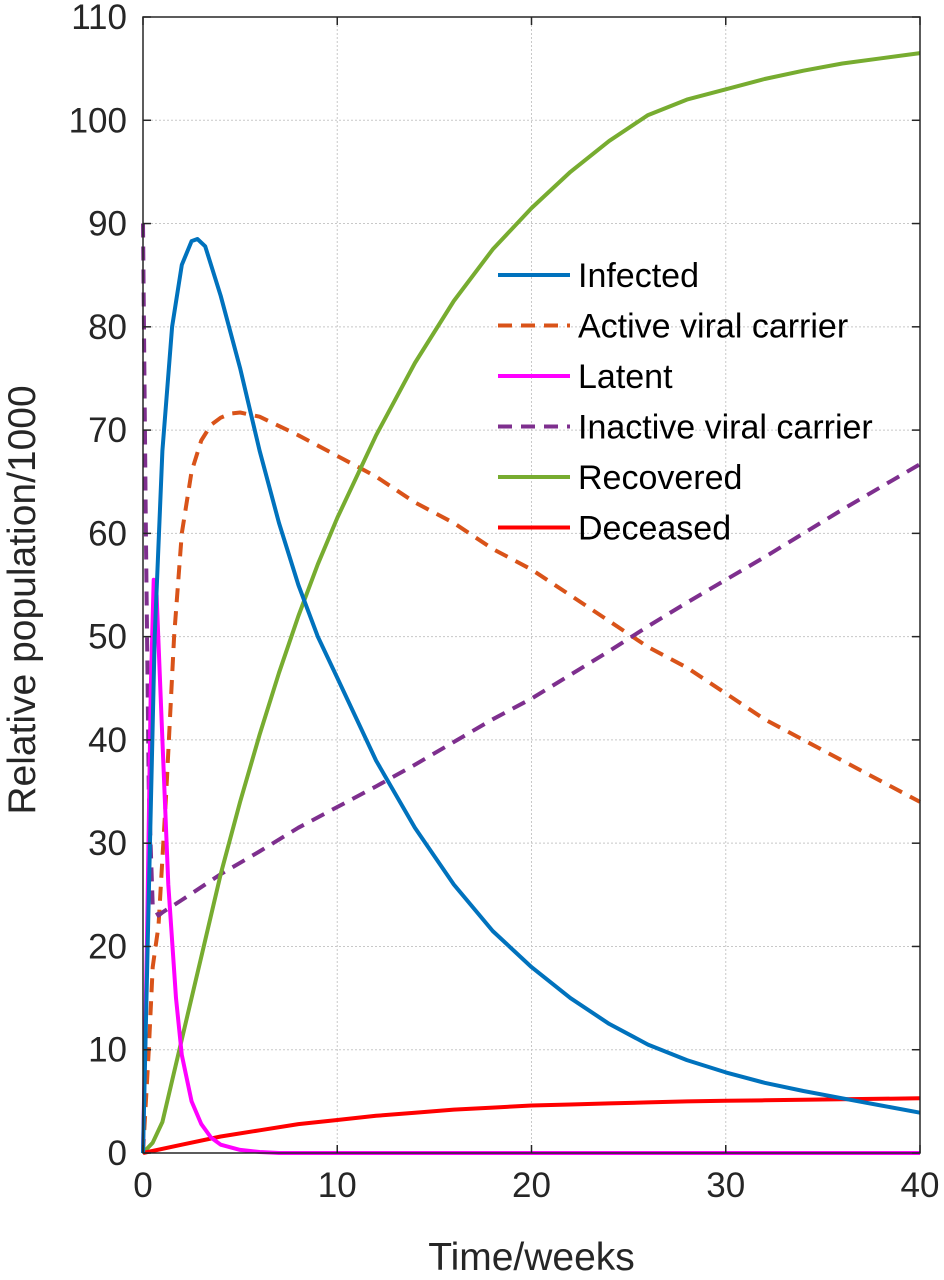 The width and height of the screenshot is (944, 1280). I want to click on x-tick-label: 20, so click(531, 1185).